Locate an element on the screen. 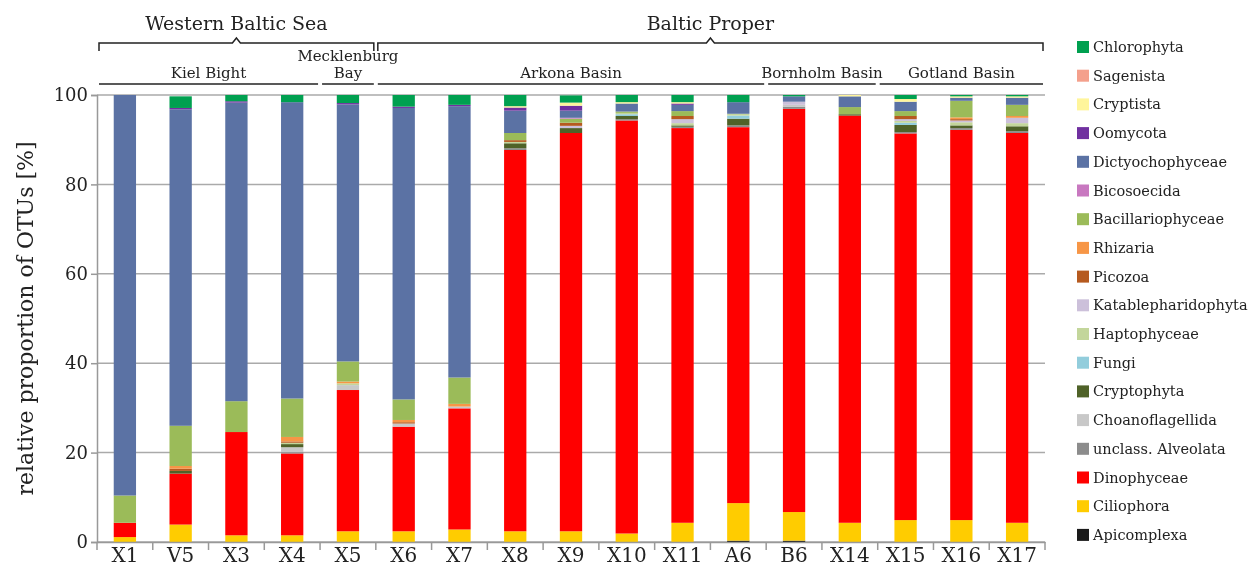 The image size is (1255, 570). x-tick-label: X9 is located at coordinates (571, 555).